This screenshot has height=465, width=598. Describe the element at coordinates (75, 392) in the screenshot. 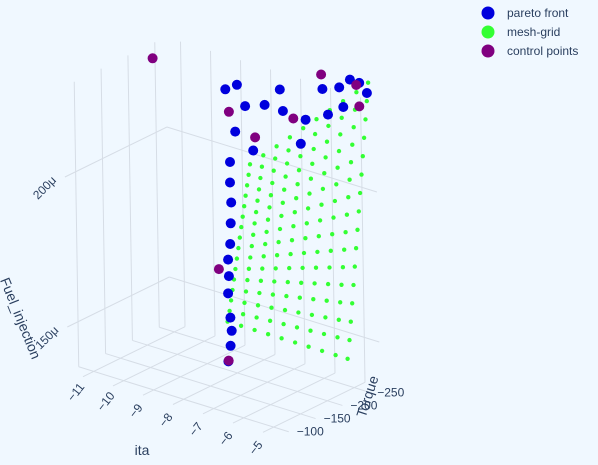

I see `x-tick-label: −11` at that location.